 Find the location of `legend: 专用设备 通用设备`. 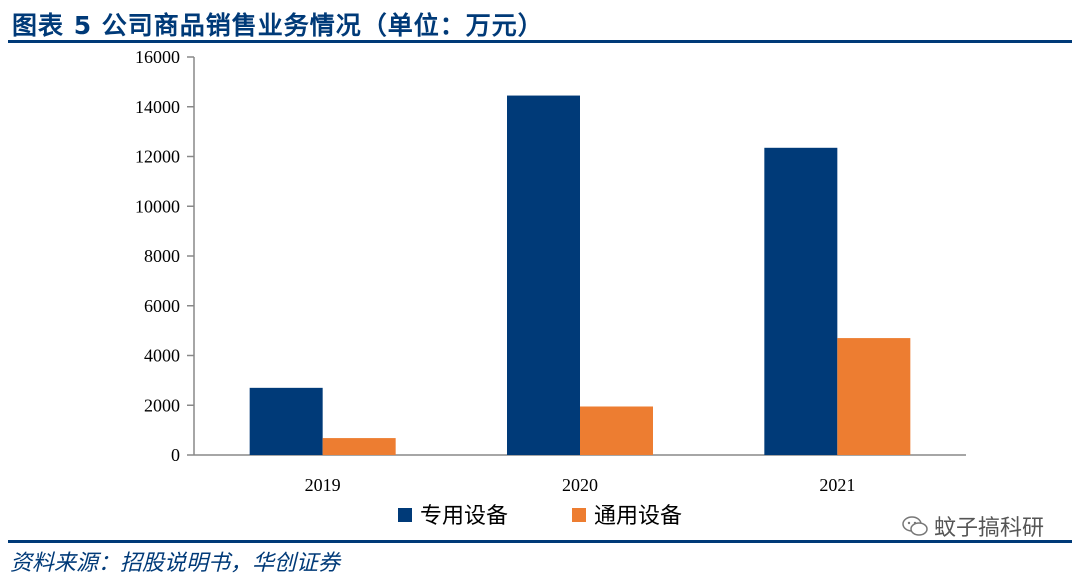

legend: 专用设备 通用设备 is located at coordinates (540, 516).